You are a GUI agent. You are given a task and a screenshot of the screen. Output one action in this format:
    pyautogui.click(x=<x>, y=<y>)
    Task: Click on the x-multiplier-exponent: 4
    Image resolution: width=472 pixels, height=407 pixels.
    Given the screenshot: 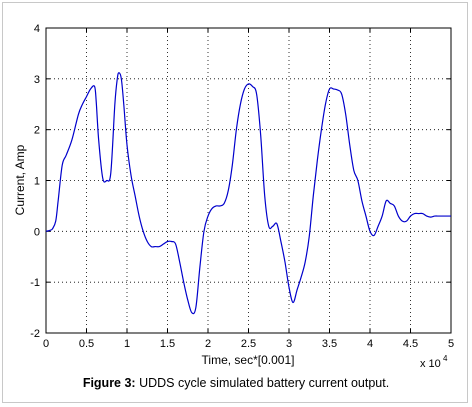 What is the action you would take?
    pyautogui.click(x=445, y=358)
    